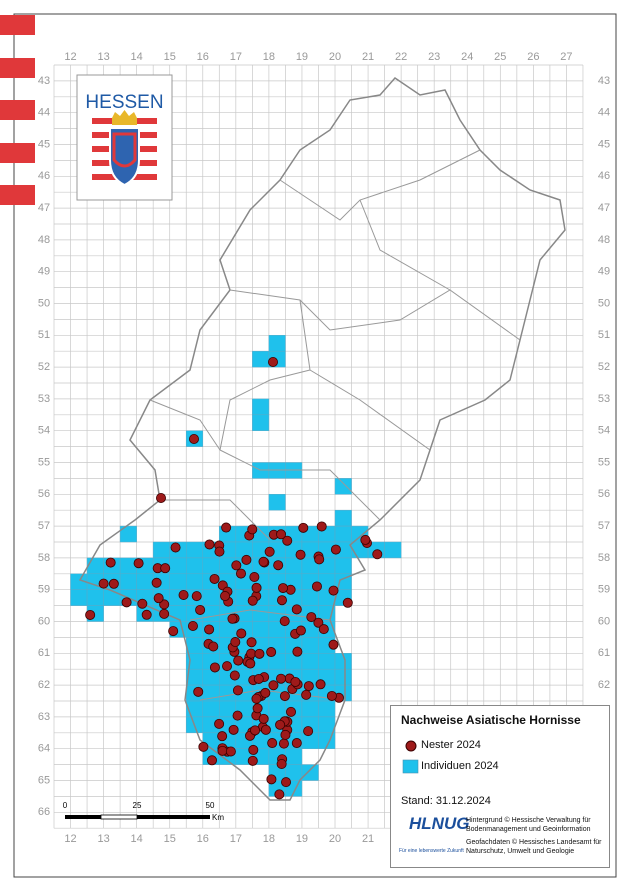 The height and width of the screenshot is (891, 630). What do you see at coordinates (44, 749) in the screenshot?
I see `row-label: 64` at bounding box center [44, 749].